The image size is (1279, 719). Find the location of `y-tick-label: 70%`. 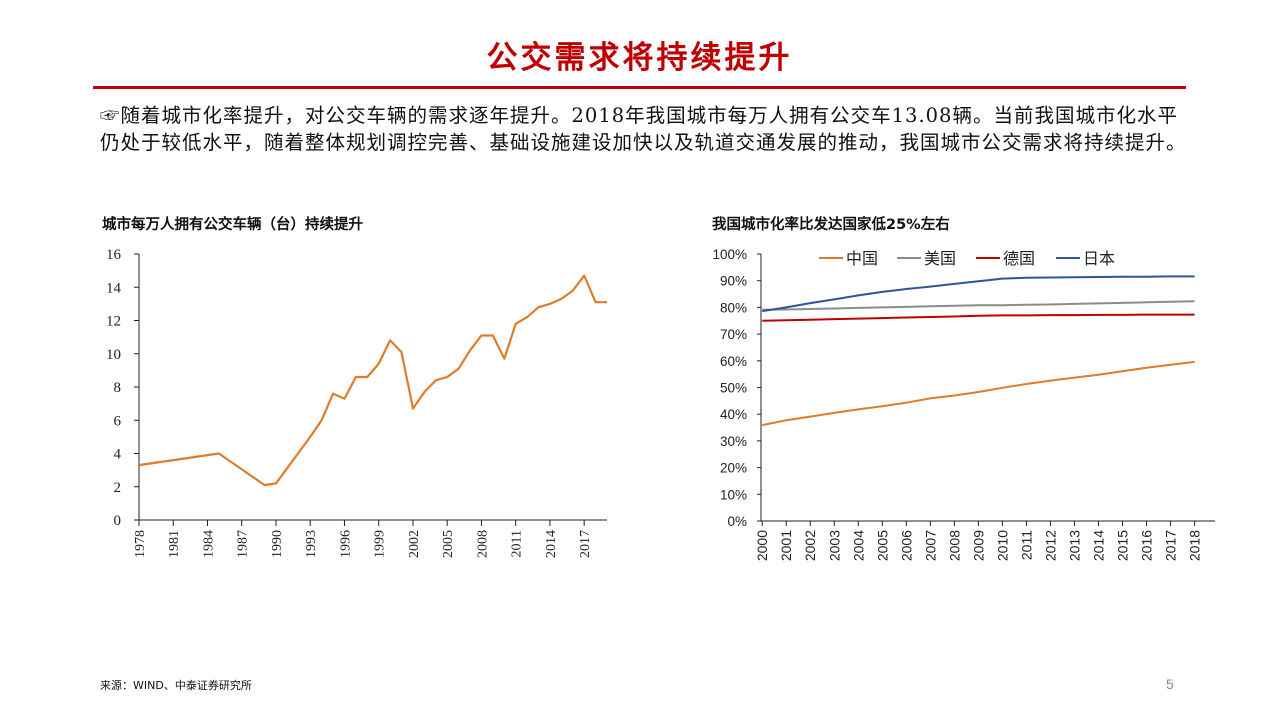

y-tick-label: 70% is located at coordinates (733, 334).